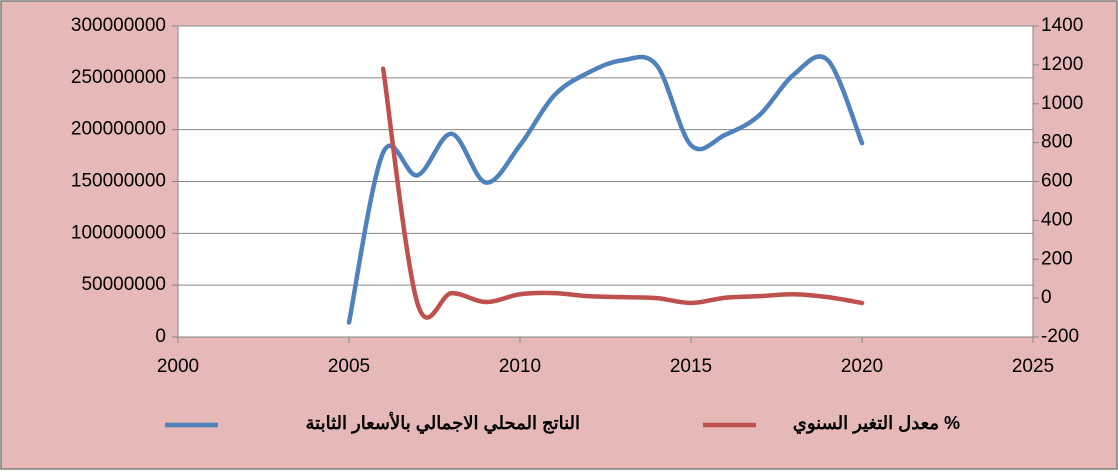  I want to click on y2-tick-label: 1400, so click(1062, 25).